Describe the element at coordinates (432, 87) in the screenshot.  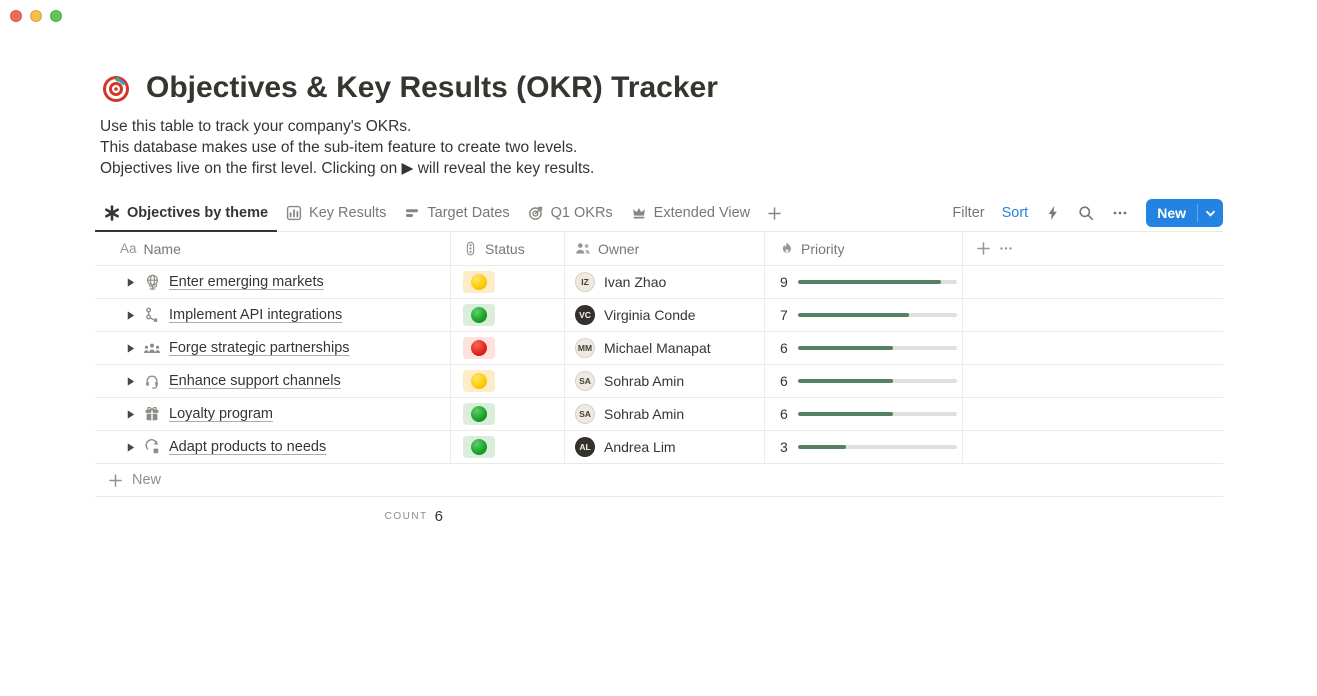
I see `page-title-text: Objectives & Key Results (OKR) Tracker` at that location.